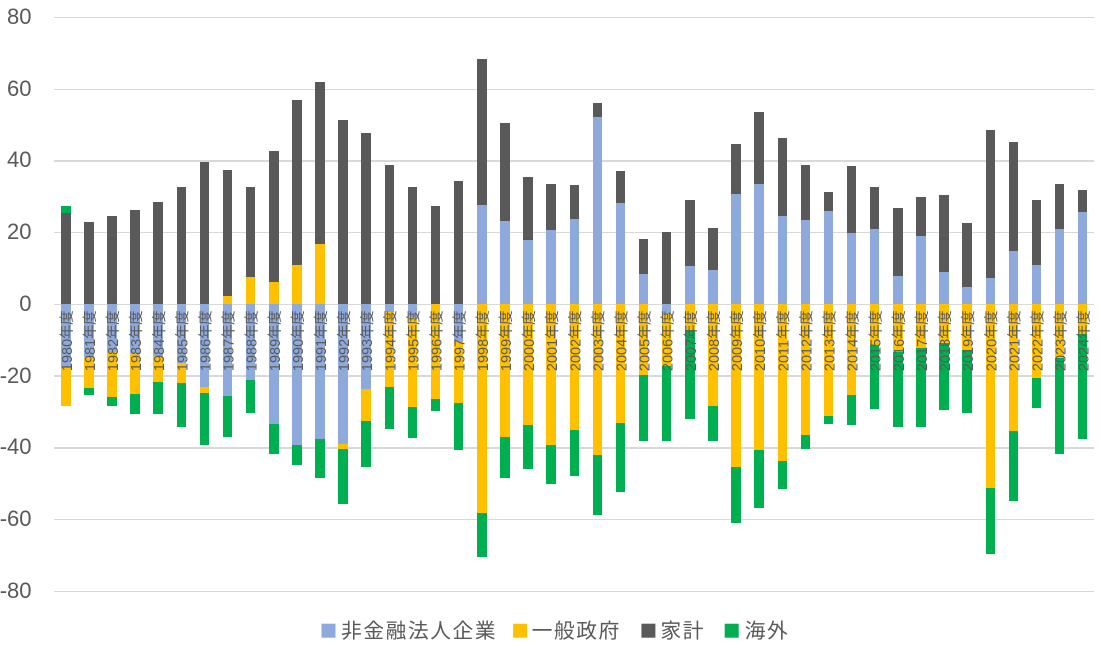 The image size is (1101, 656). Describe the element at coordinates (599, 355) in the screenshot. I see `svg-text: 2003` at that location.